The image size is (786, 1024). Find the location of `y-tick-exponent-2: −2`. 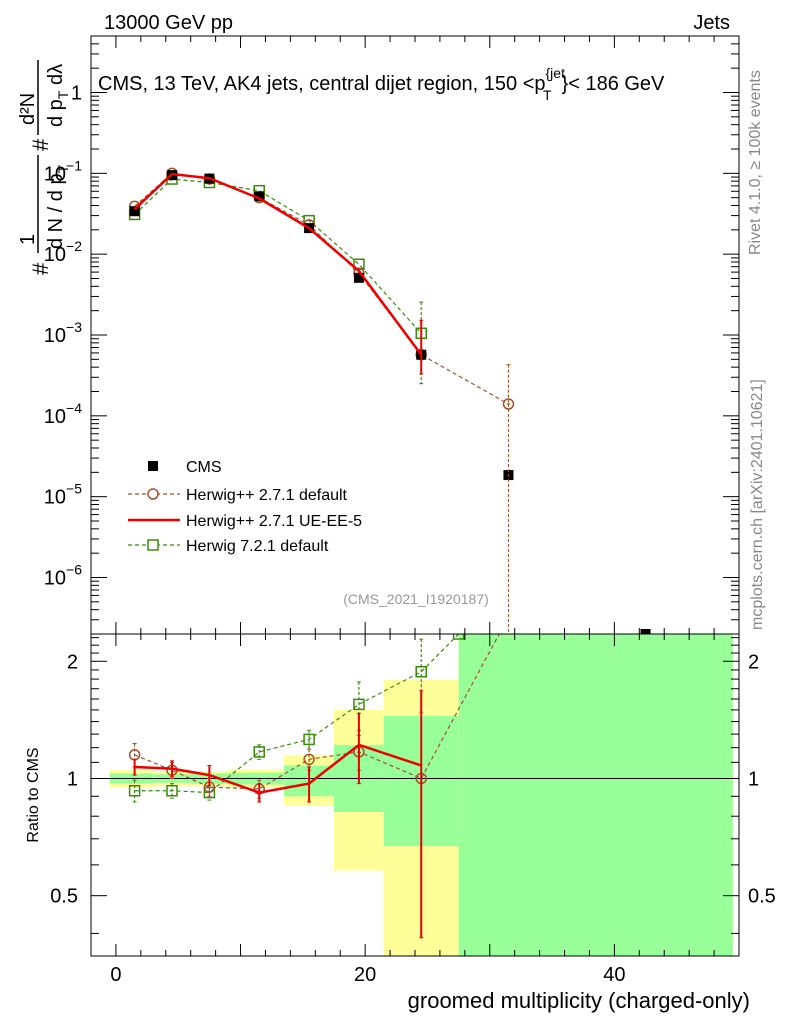

y-tick-exponent-2: −2 is located at coordinates (74, 246).